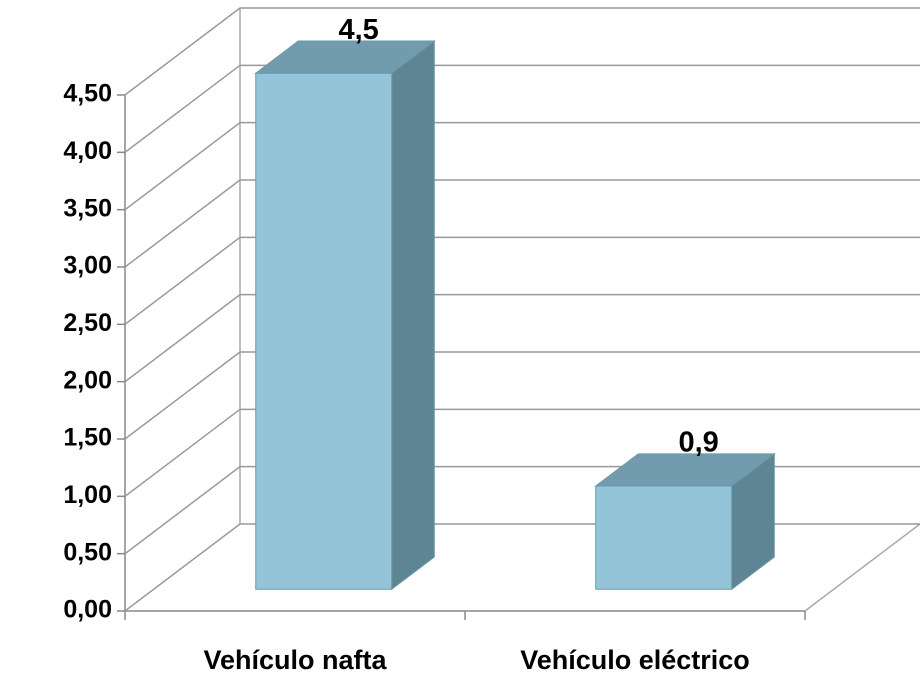 Image resolution: width=920 pixels, height=676 pixels. Describe the element at coordinates (698, 443) in the screenshot. I see `data-label: 0,9` at that location.